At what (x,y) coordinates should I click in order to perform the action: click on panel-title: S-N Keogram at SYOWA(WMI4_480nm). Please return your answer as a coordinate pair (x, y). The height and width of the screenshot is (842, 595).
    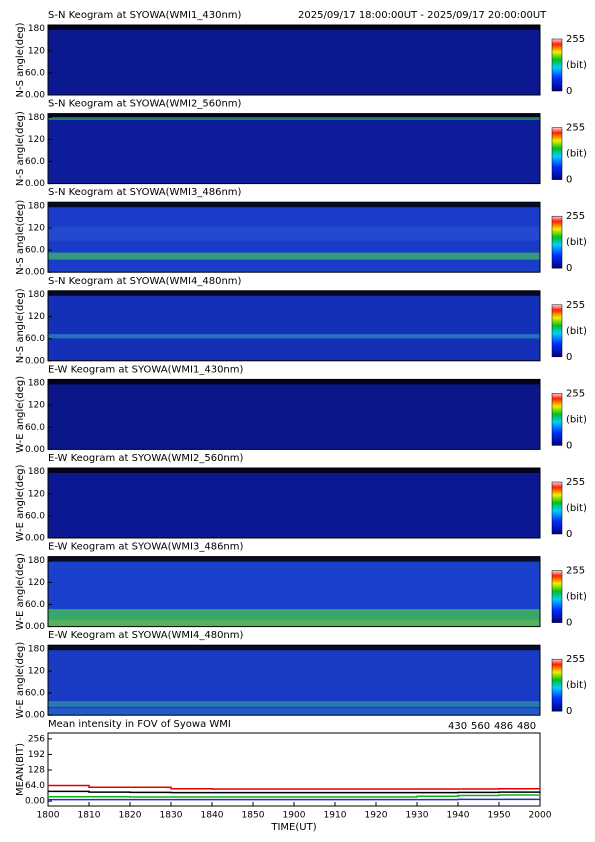
    Looking at the image, I should click on (145, 281).